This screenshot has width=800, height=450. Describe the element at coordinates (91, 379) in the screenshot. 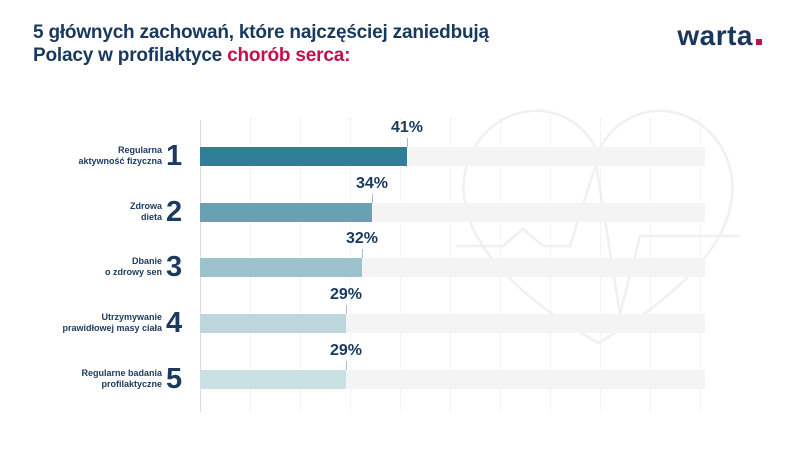

I see `bar-category-label: Regularne badania profilaktyczne` at that location.